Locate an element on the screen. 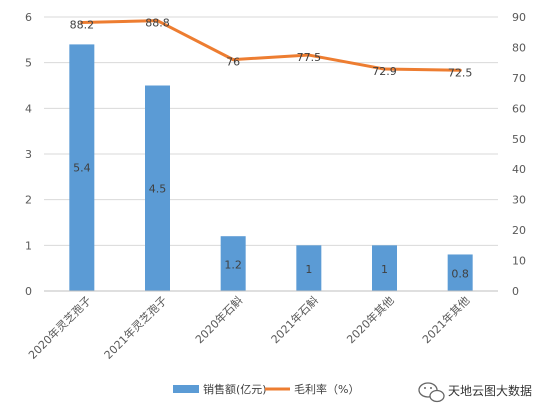  y-right-tick-label: 60 is located at coordinates (519, 108).